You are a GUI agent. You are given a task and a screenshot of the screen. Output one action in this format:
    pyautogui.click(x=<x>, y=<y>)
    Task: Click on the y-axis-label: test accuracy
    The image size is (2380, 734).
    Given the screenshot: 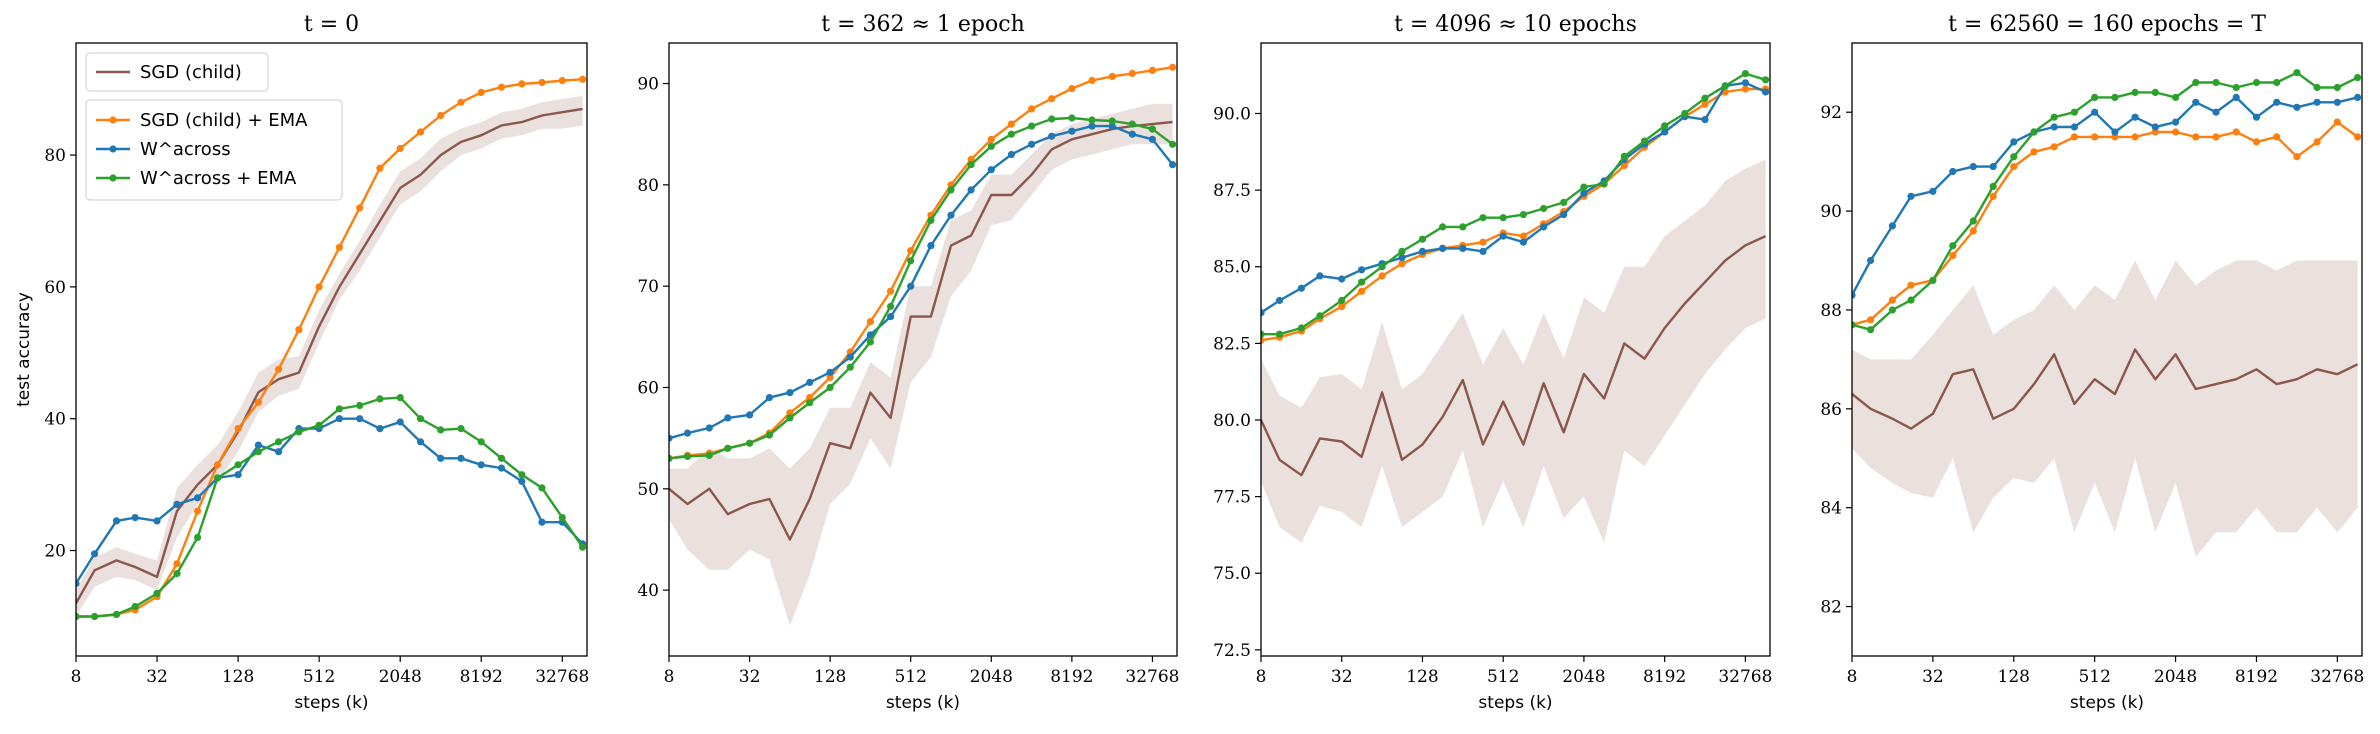 What is the action you would take?
    pyautogui.click(x=24, y=349)
    